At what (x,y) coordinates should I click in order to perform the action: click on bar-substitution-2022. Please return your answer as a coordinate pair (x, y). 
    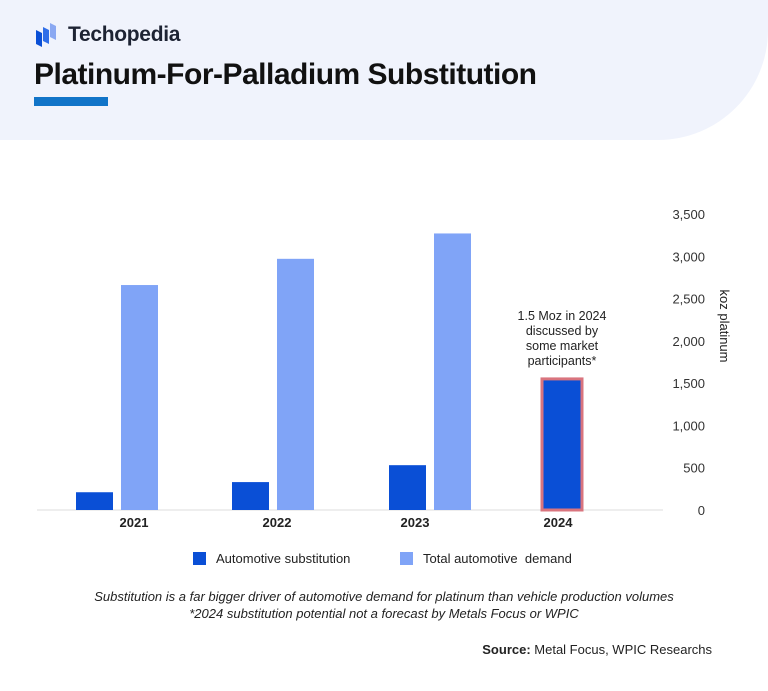
    Looking at the image, I should click on (250, 496).